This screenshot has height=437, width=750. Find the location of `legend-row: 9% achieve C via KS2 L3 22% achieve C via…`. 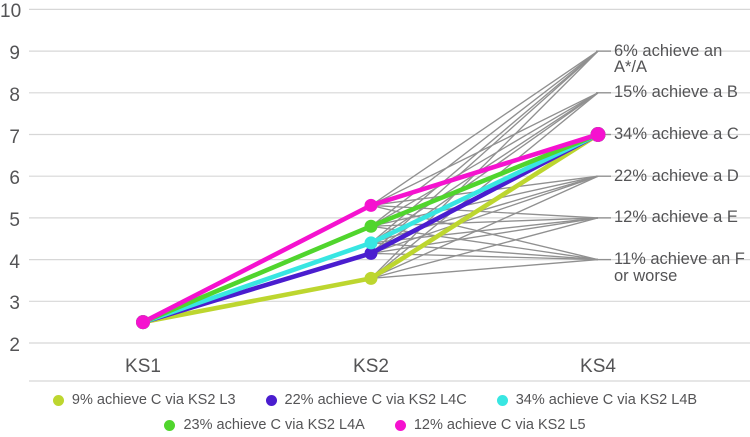

legend-row: 9% achieve C via KS2 L3 22% achieve C via… is located at coordinates (375, 400).